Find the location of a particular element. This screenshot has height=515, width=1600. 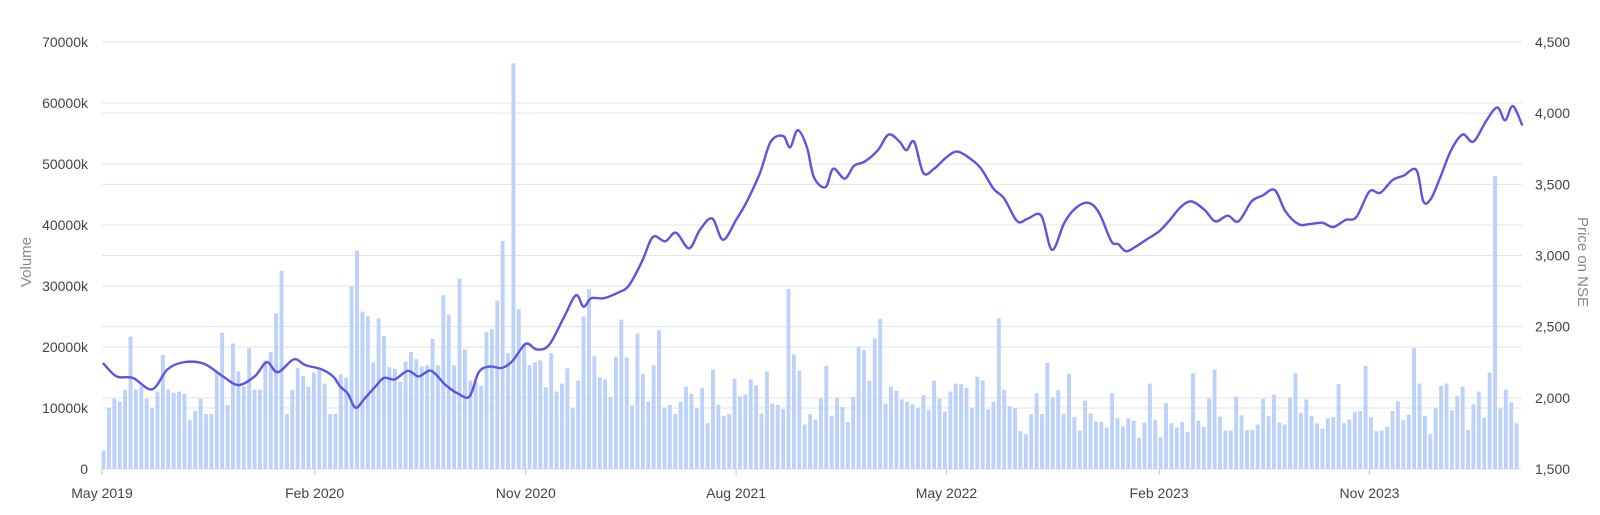

left-tick-label: 60000k is located at coordinates (65, 103).